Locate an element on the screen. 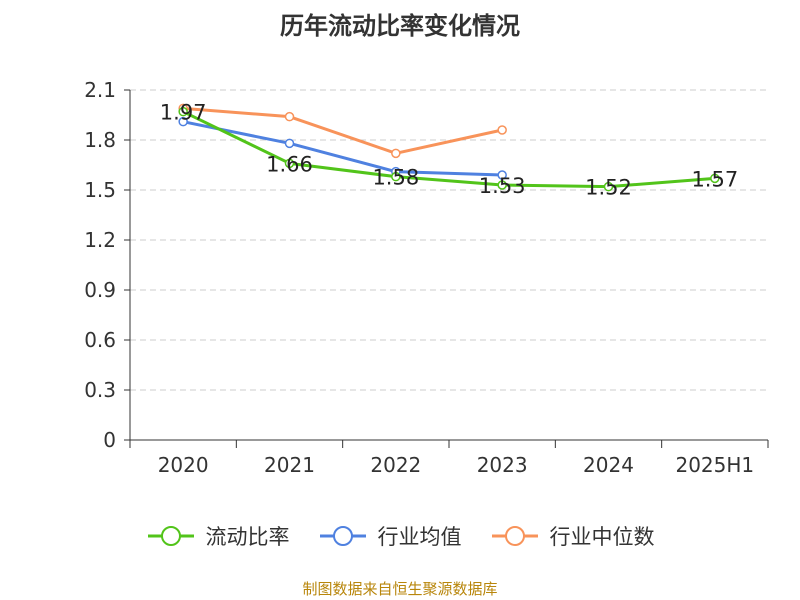  source-footer: 制图数据来自恒生聚源数据库 is located at coordinates (400, 589).